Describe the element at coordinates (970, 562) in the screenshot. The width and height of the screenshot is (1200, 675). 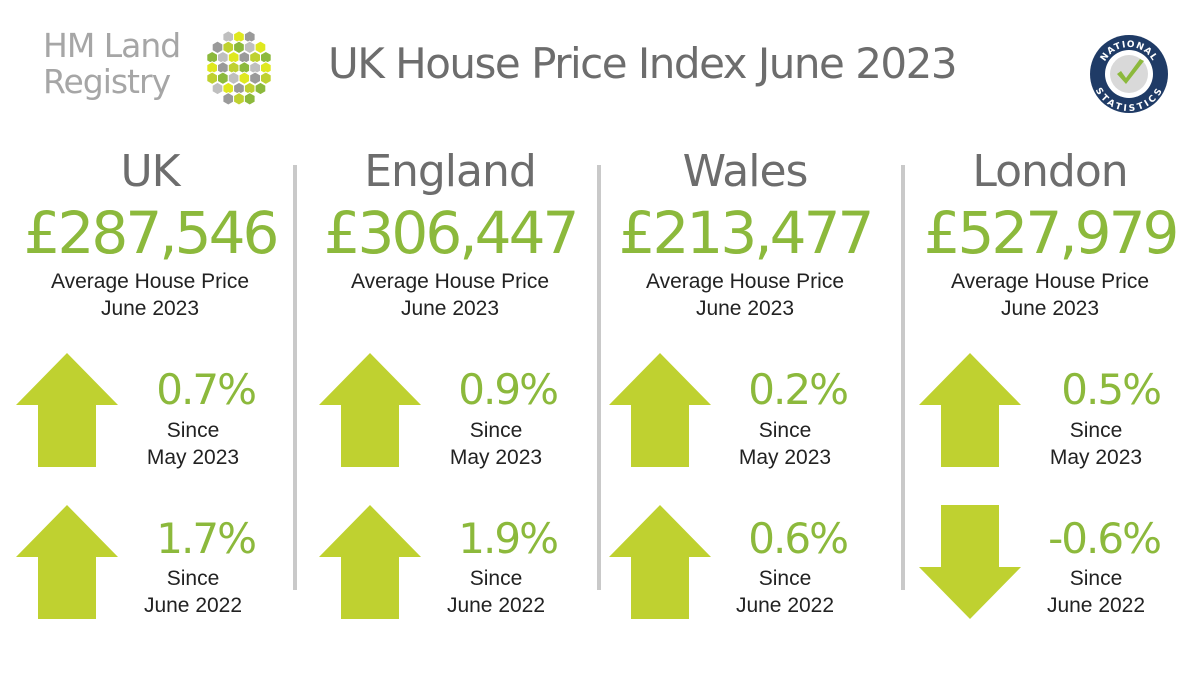
I see `annual-down-arrow-icon` at that location.